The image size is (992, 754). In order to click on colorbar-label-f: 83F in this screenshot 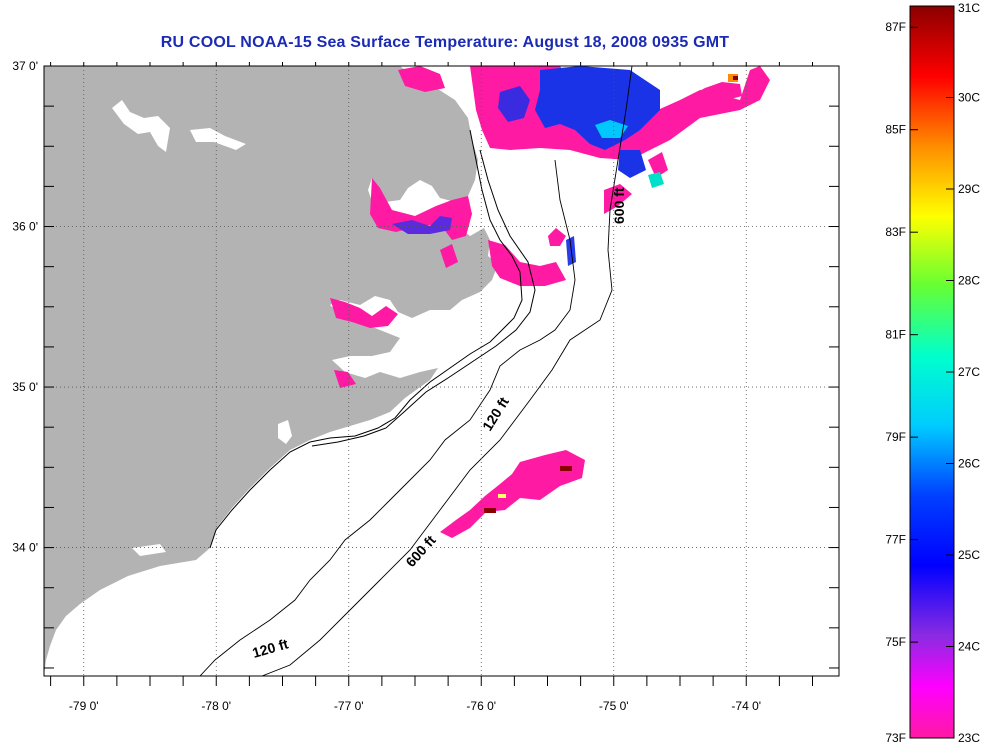, I will do `click(895, 232)`.